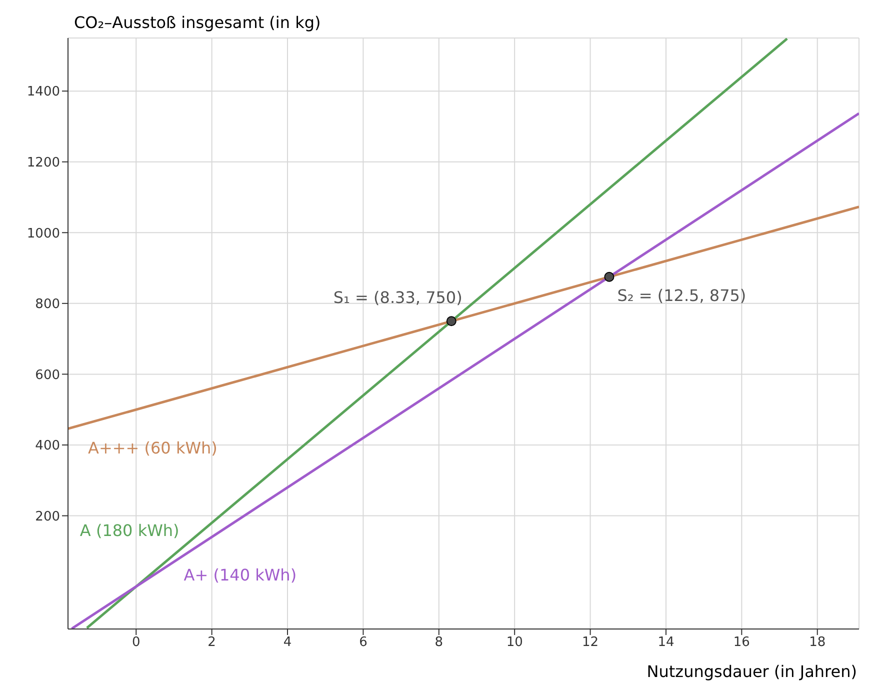  I want to click on x-axis-title: Nutzungsdauer (in Jahren), so click(751, 671).